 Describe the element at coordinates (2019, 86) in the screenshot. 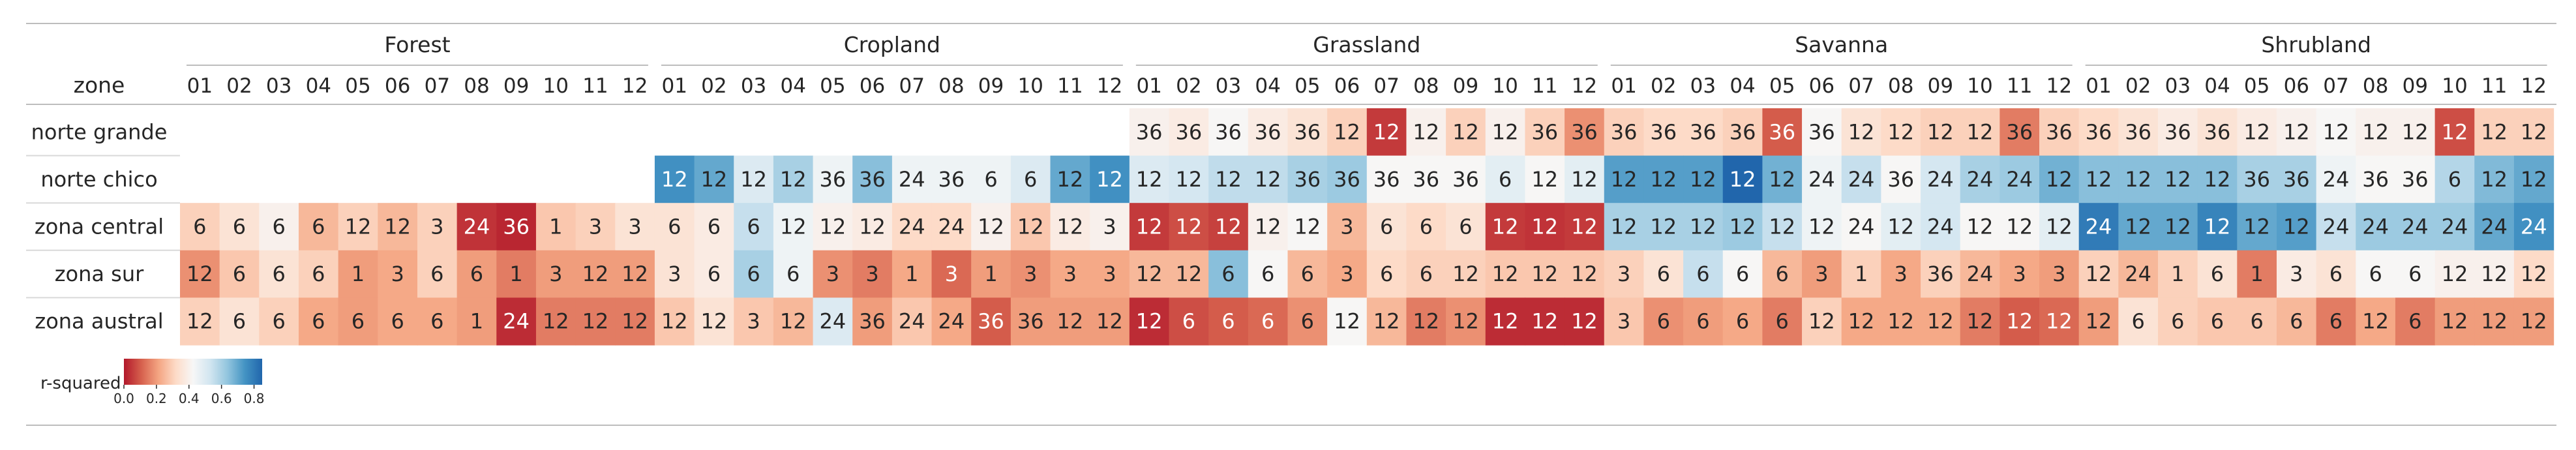

I see `month-label: 11` at that location.